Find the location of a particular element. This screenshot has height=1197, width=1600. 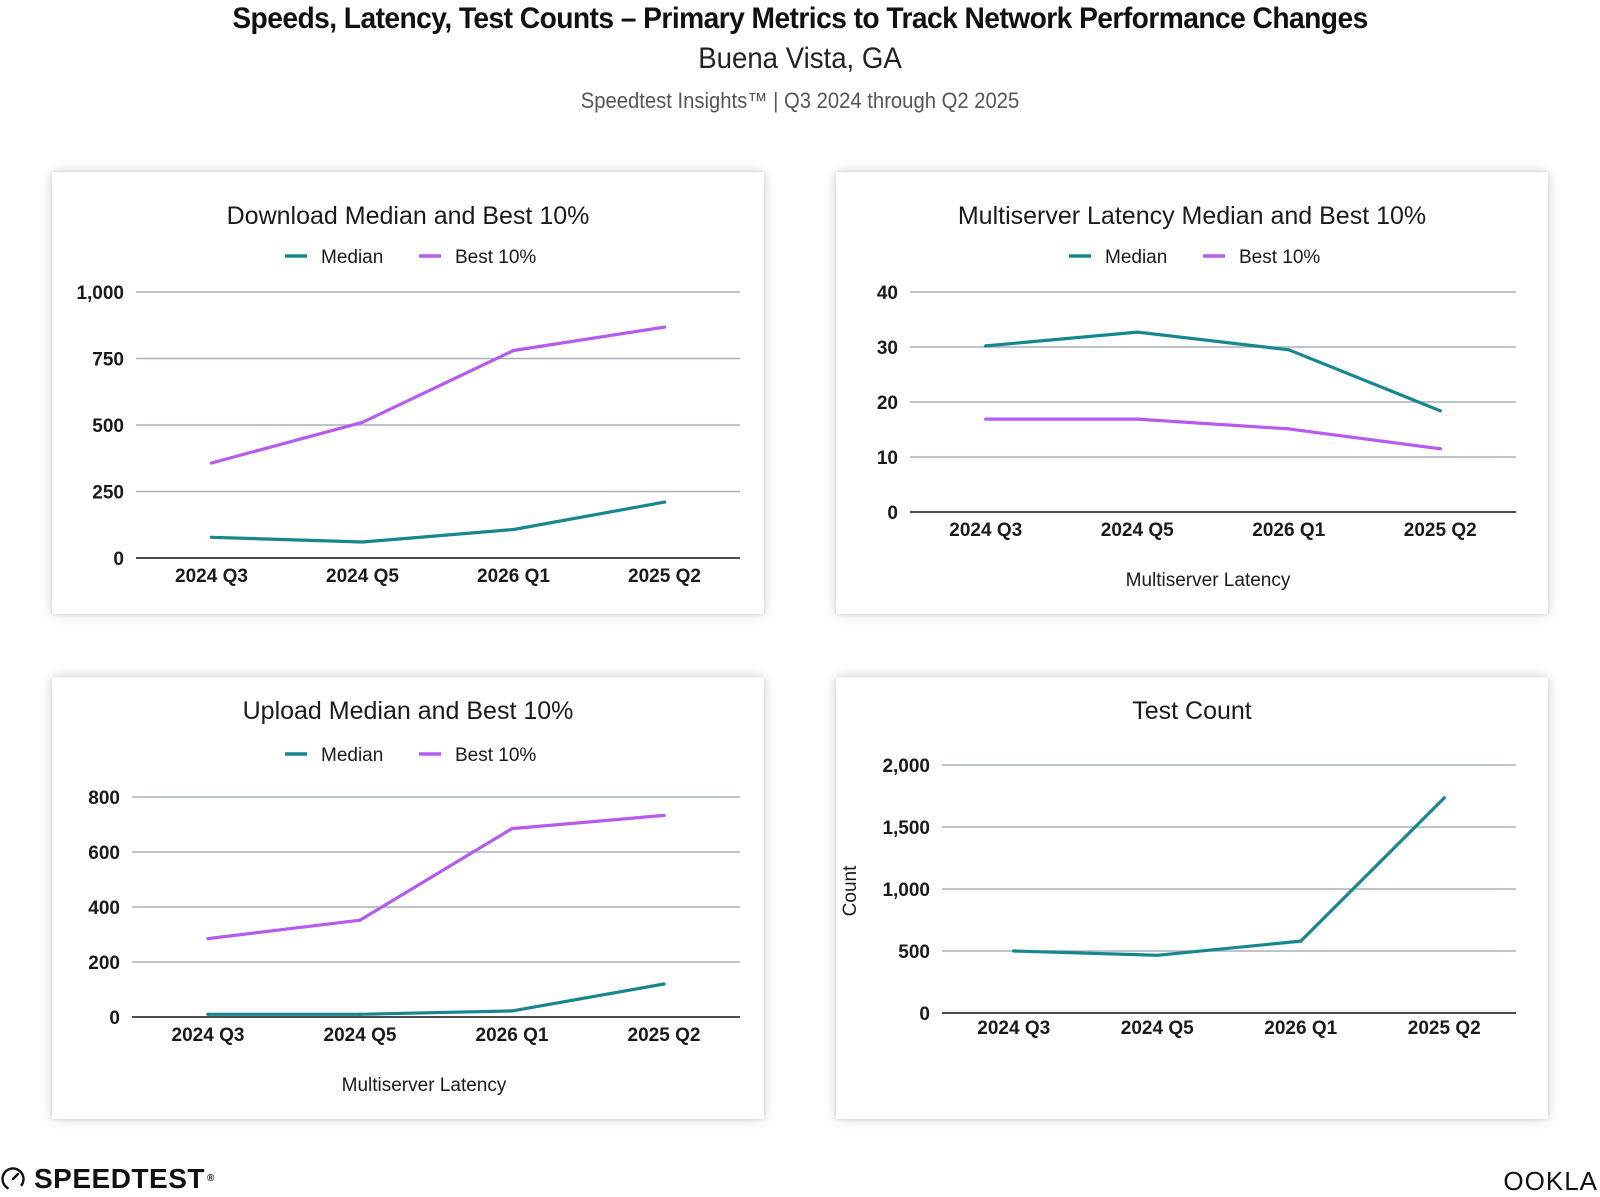

chart-title: Upload Median and Best 10% is located at coordinates (408, 711).